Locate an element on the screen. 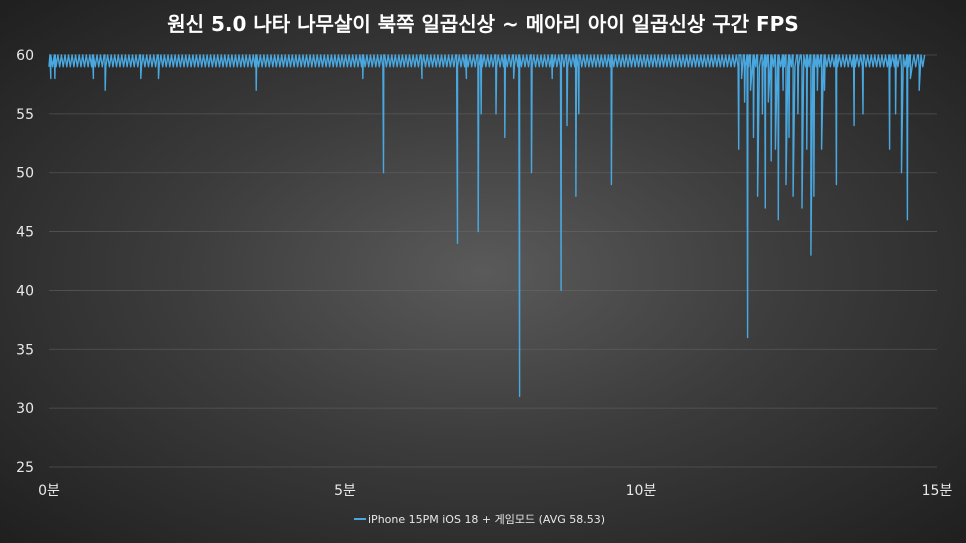  y-axis-ticks: 25 30 35 40 45 50 55 60 is located at coordinates (25, 262).